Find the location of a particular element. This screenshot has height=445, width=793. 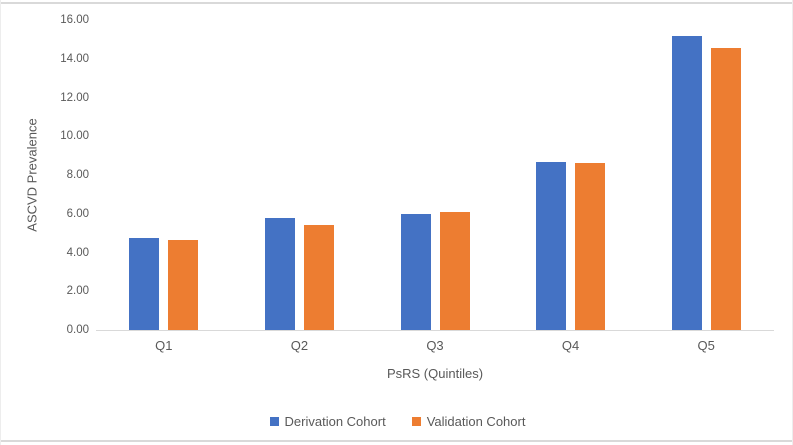

legend: Derivation Cohort Validation Cohort is located at coordinates (396, 421).